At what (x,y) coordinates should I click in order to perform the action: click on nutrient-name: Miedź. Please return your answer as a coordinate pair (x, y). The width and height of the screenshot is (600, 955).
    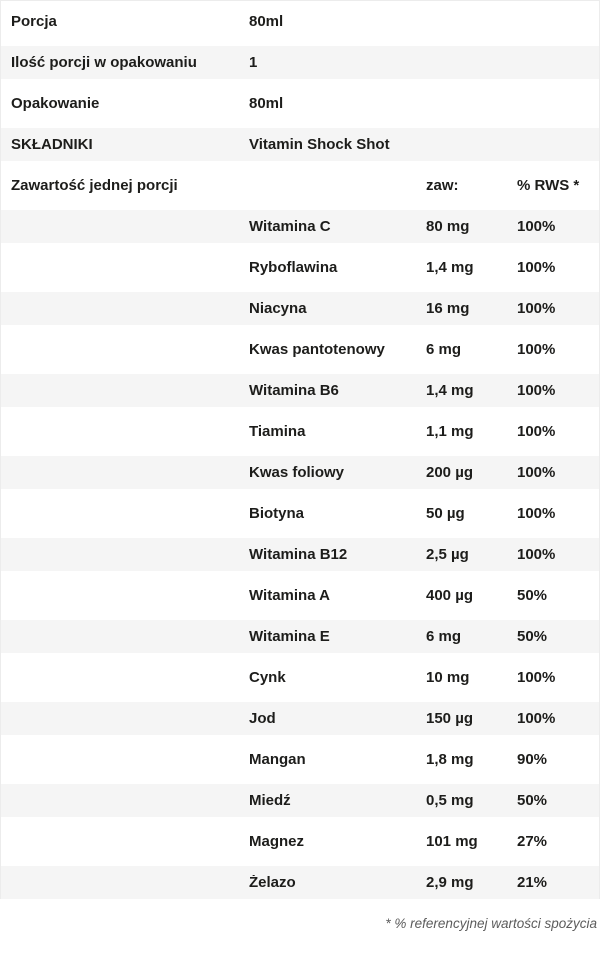
    Looking at the image, I should click on (270, 800).